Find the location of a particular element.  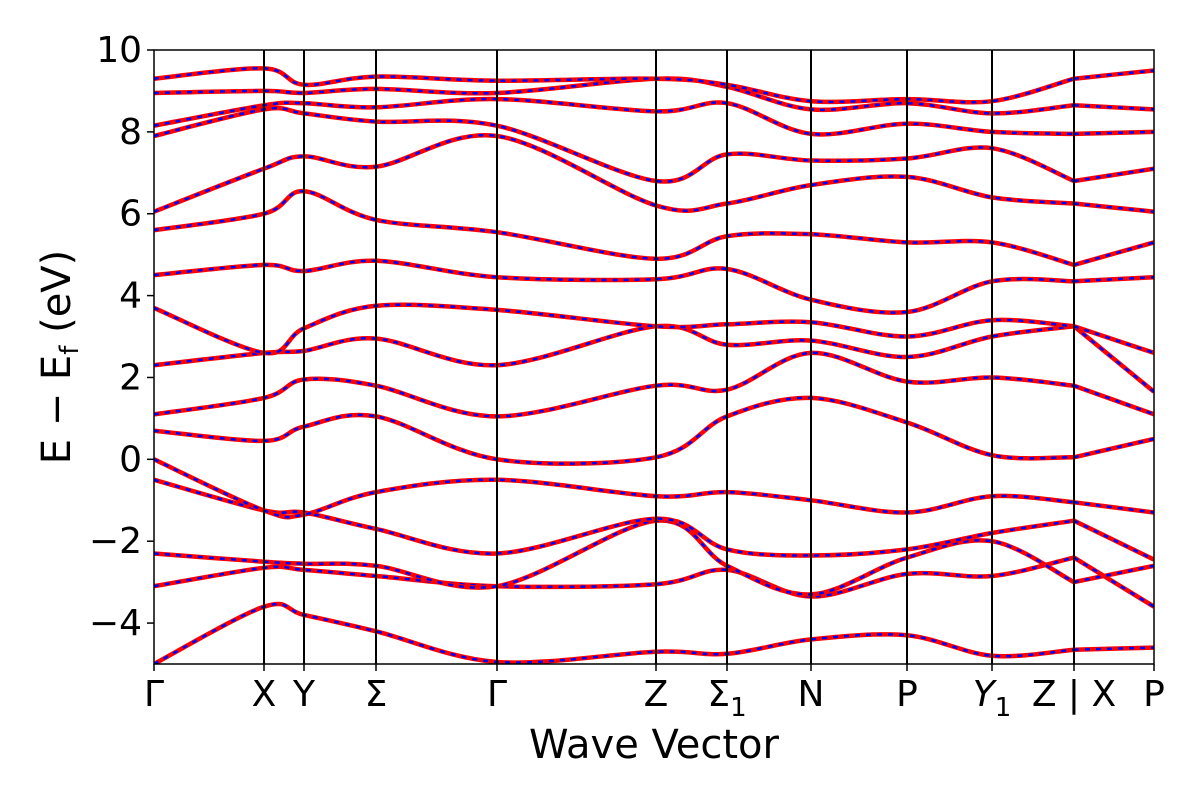

band-14-seg-2-dashed-line is located at coordinates (1113, 133).